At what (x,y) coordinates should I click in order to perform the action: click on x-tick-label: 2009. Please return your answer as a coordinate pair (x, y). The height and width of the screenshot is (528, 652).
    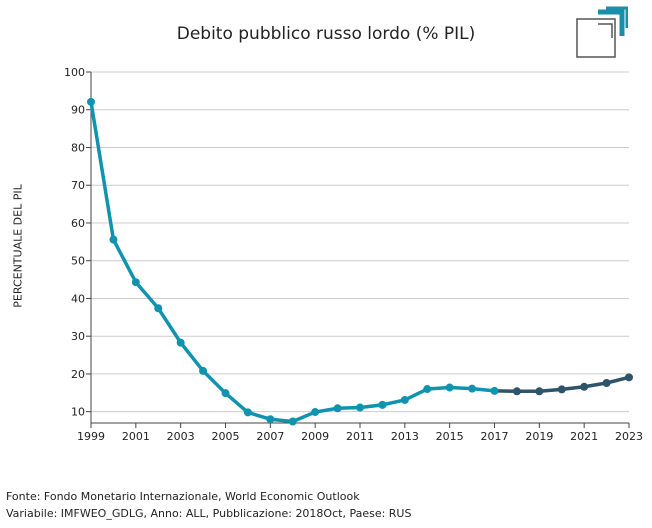
    Looking at the image, I should click on (315, 436).